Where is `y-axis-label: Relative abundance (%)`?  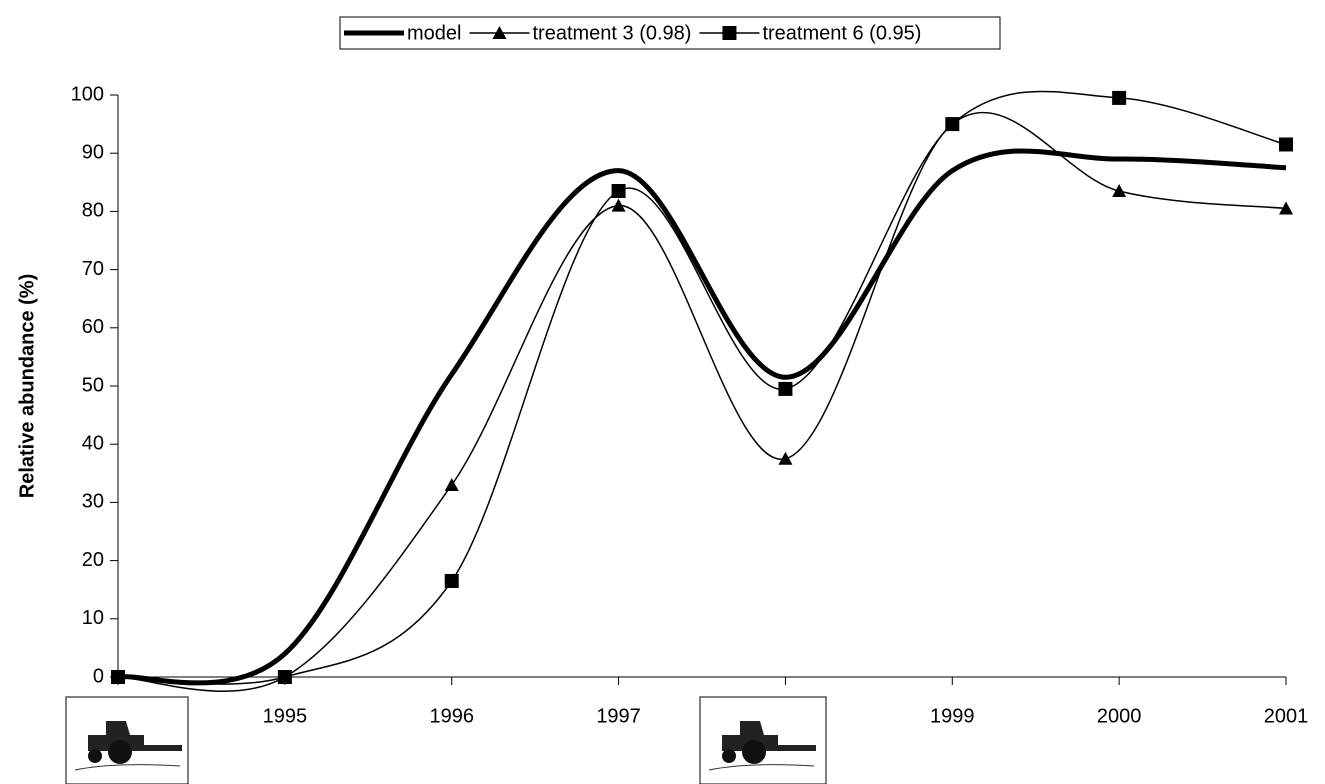 y-axis-label: Relative abundance (%) is located at coordinates (27, 386).